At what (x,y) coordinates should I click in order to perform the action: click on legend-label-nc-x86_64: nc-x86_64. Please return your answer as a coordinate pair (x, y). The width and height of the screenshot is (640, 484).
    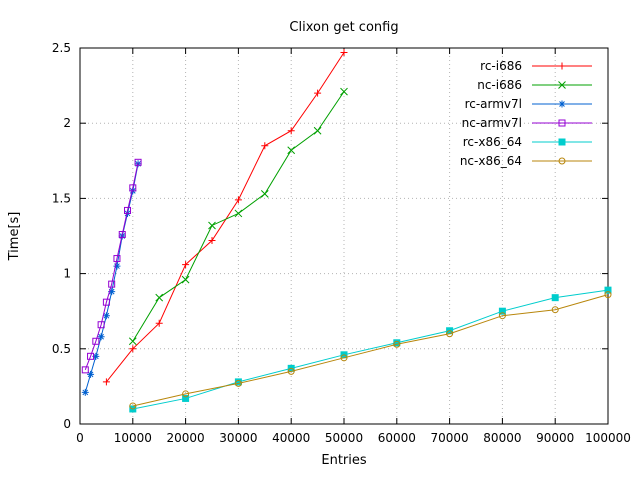
    Looking at the image, I should click on (491, 161).